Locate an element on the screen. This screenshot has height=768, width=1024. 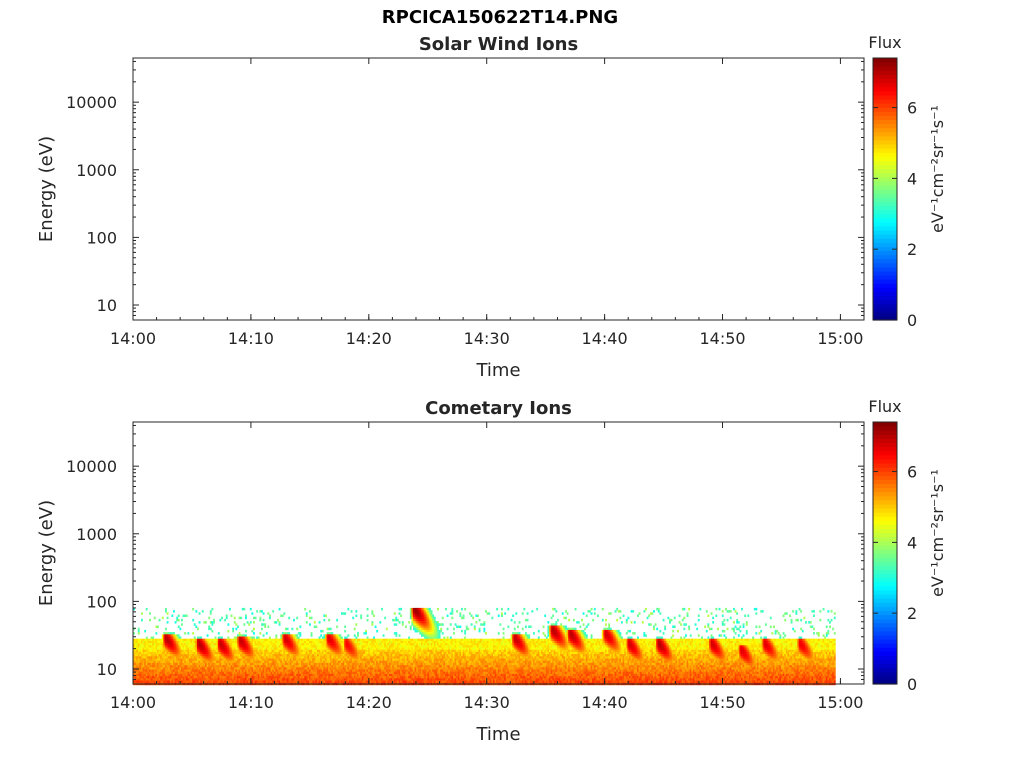
colorbar-segment is located at coordinates (885, 187).